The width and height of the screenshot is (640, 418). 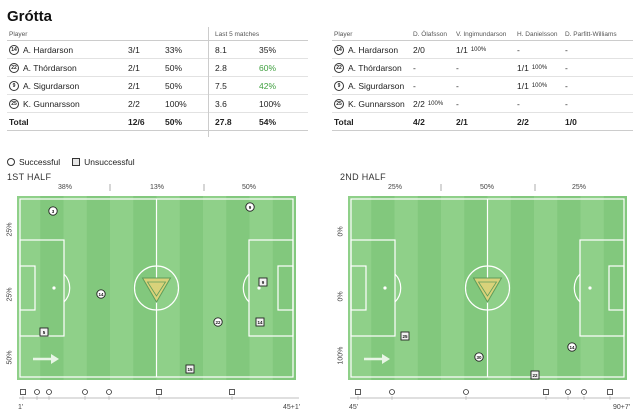 I want to click on svg-text: 15, so click(x=190, y=369).